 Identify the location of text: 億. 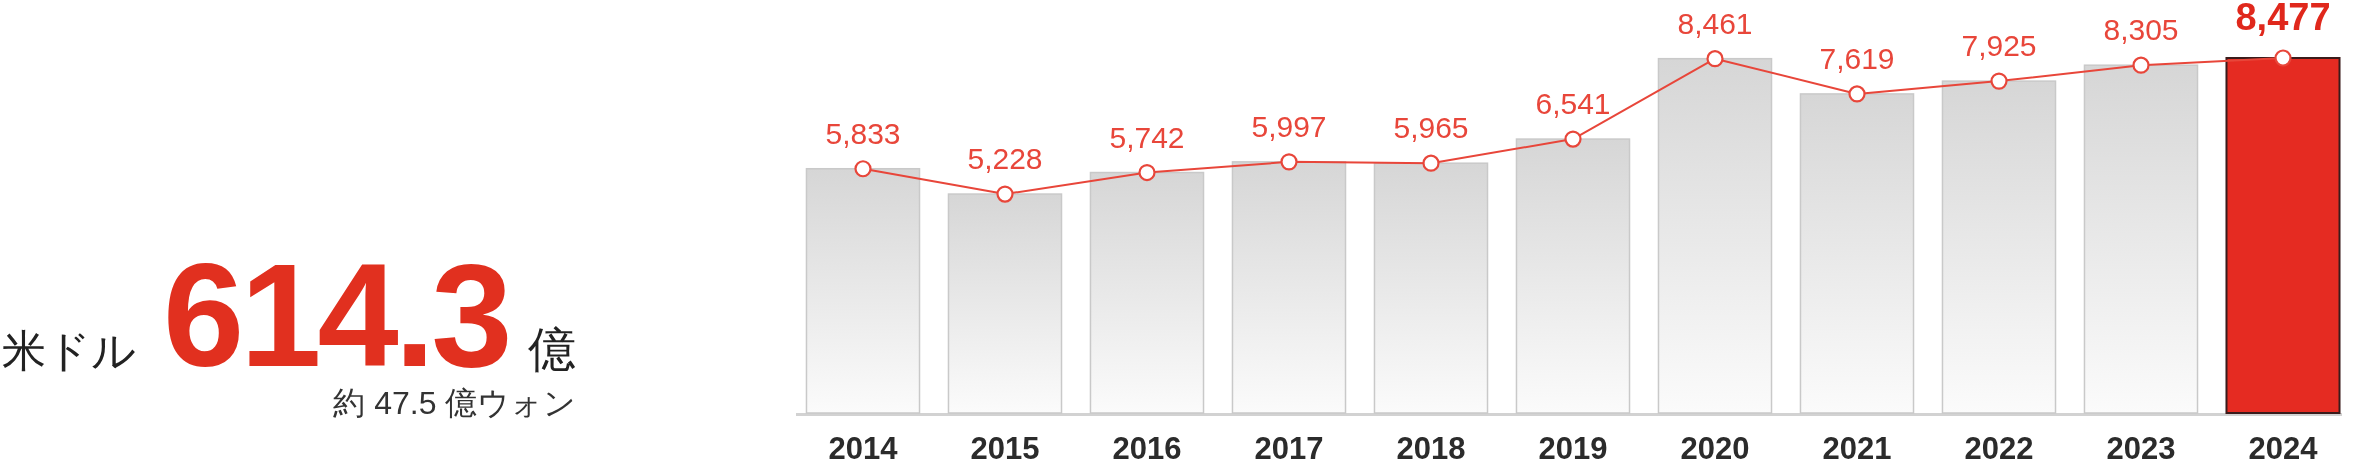
(552, 349).